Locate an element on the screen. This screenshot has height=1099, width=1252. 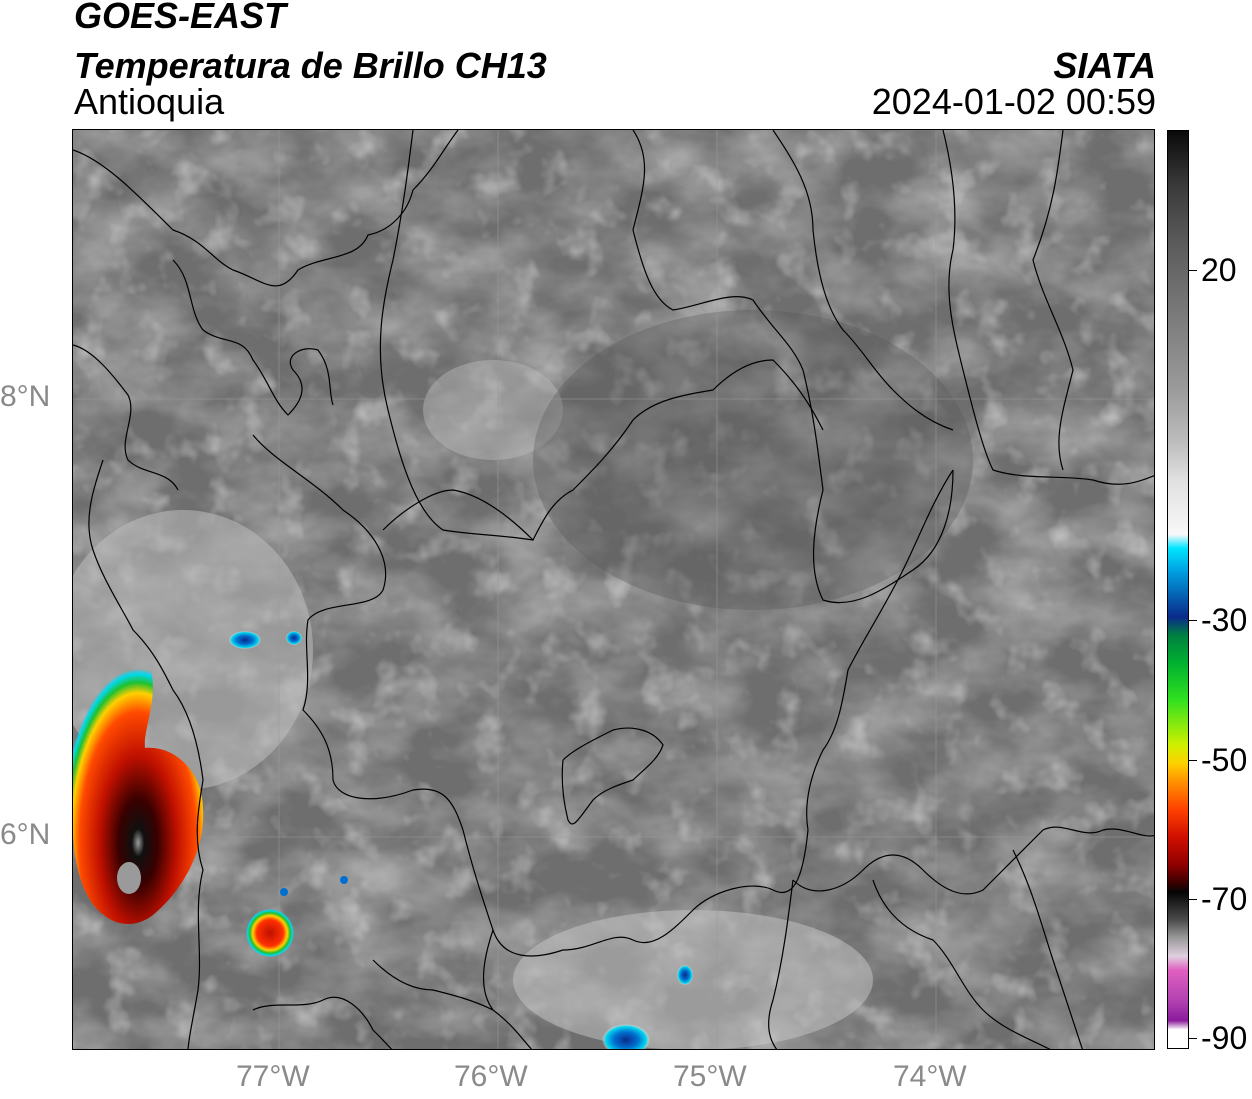
dark-band-center is located at coordinates (753, 460).